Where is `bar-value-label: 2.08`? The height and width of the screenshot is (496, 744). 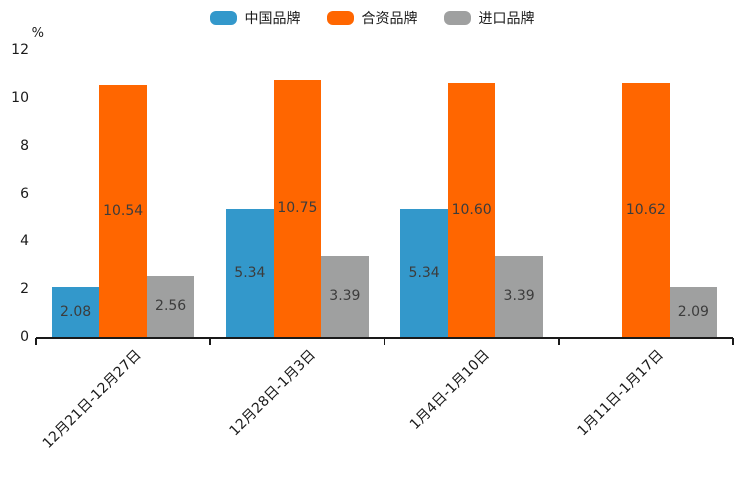
bar-value-label: 2.08 is located at coordinates (76, 312).